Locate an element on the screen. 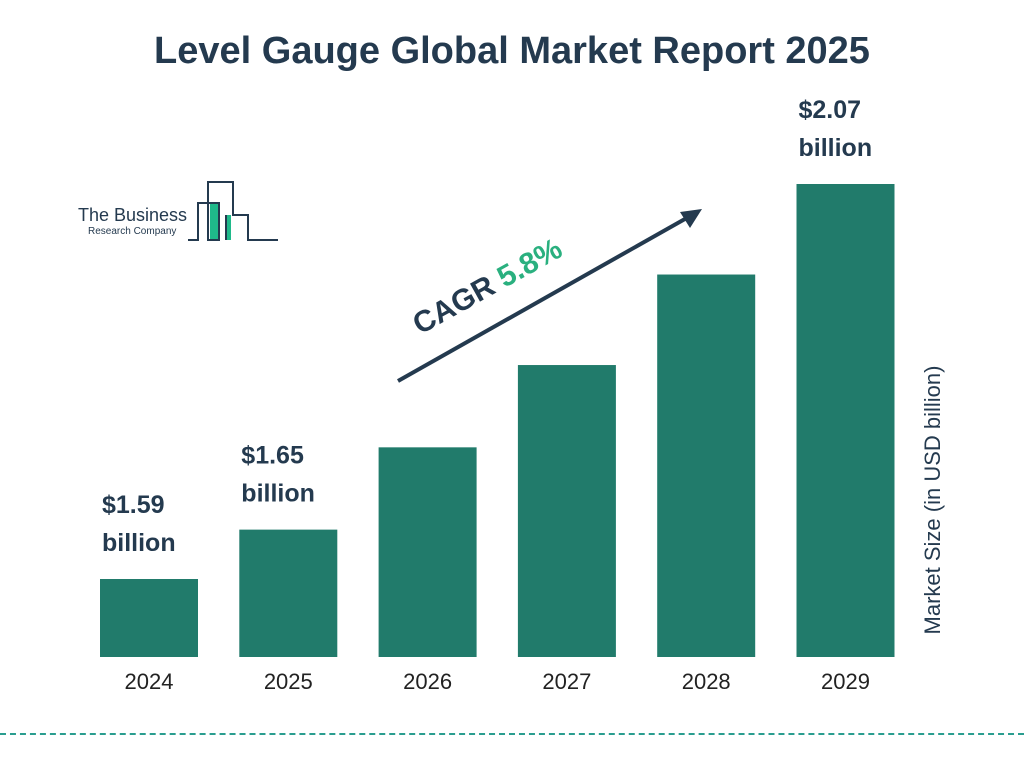  logo-line1: The Business is located at coordinates (133, 215).